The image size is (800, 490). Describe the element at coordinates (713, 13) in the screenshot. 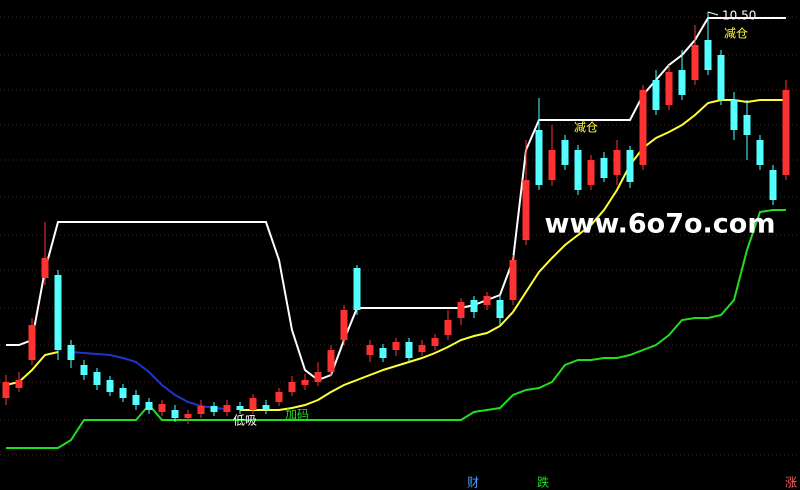

I see `max-pointer` at that location.